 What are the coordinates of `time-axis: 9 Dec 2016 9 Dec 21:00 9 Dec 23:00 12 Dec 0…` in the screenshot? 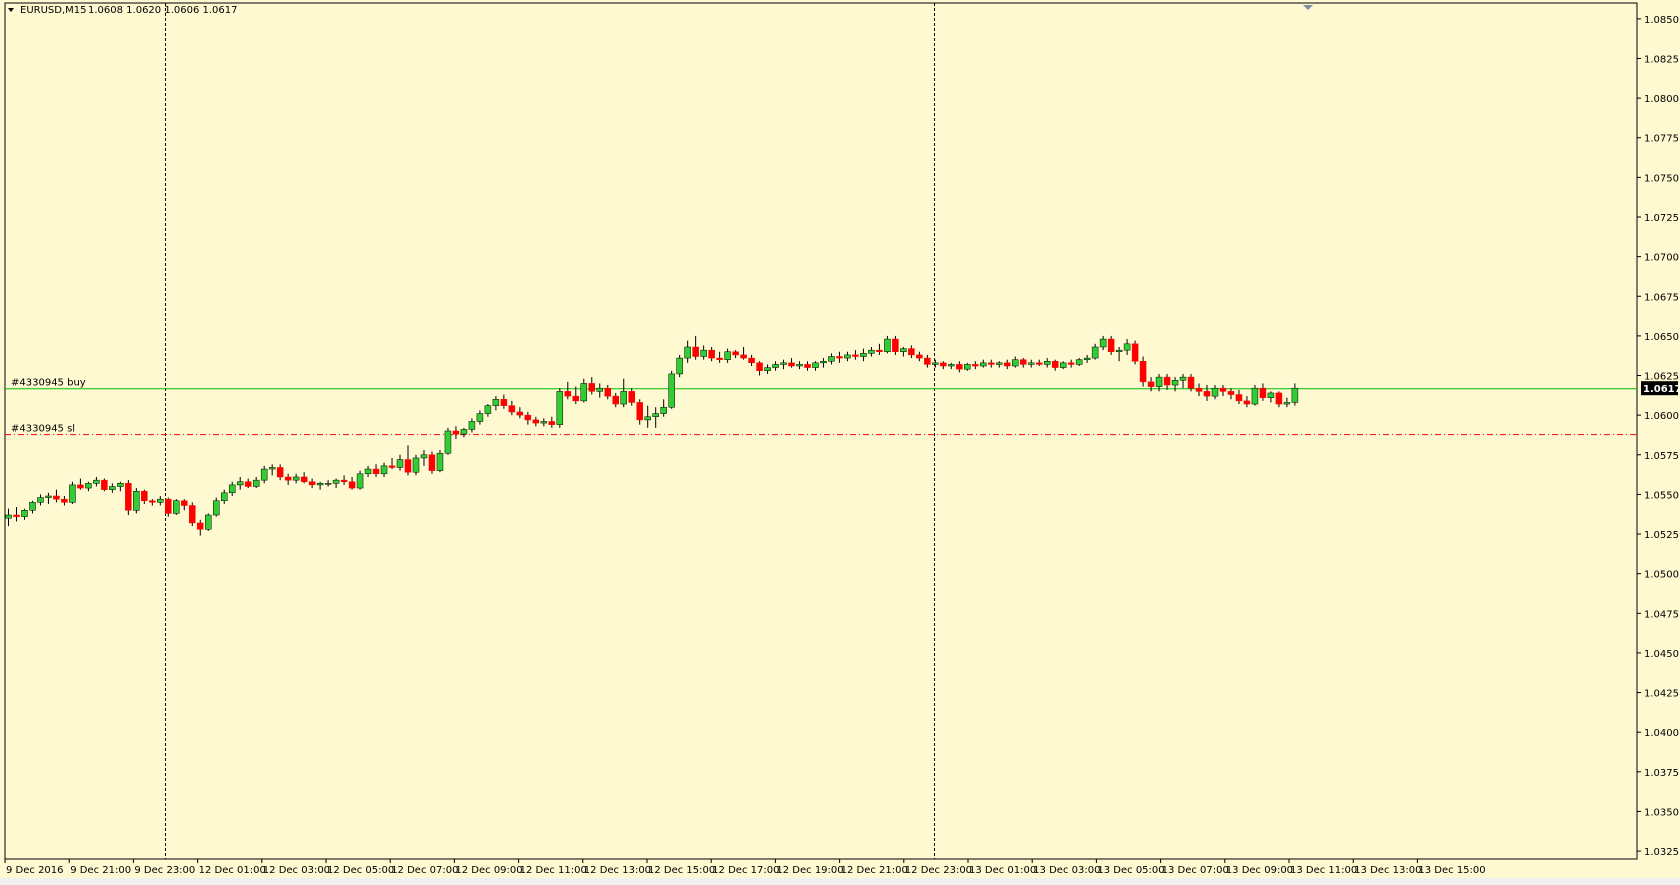 It's located at (745, 867).